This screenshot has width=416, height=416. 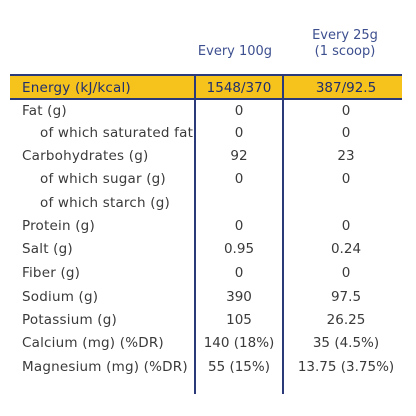 I want to click on value-per-100g: 140 (18%), so click(x=239, y=343).